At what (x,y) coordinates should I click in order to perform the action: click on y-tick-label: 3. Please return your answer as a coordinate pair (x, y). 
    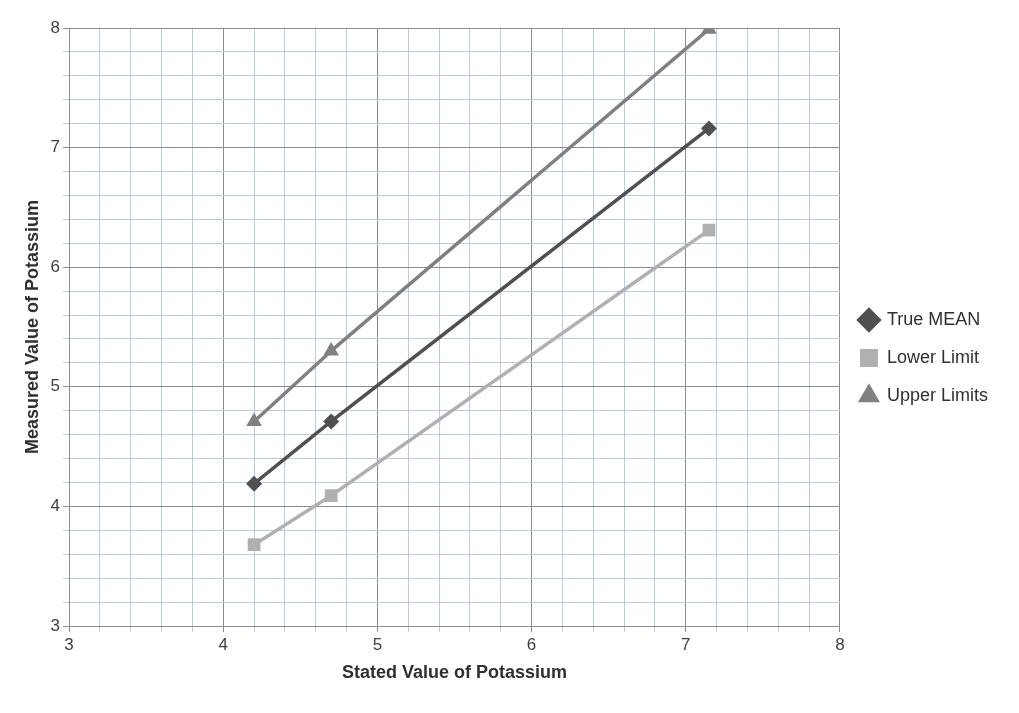
    Looking at the image, I should click on (55, 625).